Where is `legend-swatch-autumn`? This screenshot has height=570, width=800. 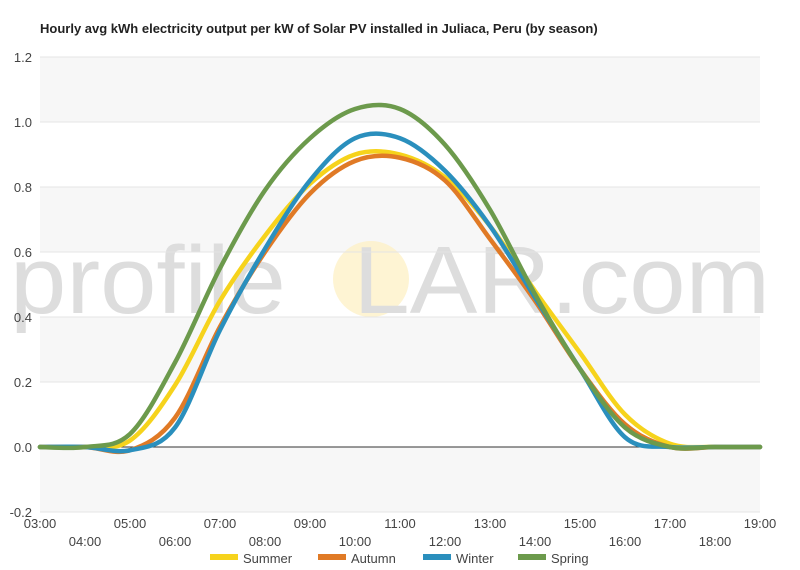
legend-swatch-autumn is located at coordinates (332, 557).